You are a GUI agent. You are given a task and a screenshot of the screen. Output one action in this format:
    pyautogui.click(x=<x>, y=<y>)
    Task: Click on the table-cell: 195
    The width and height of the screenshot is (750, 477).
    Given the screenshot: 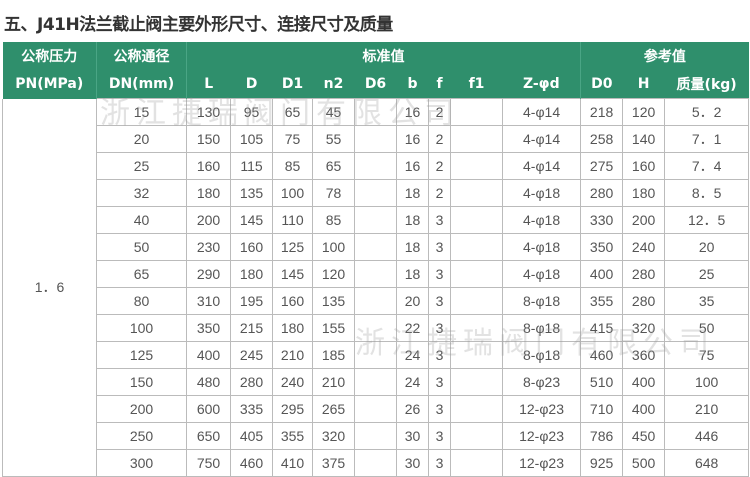 What is the action you would take?
    pyautogui.click(x=251, y=301)
    